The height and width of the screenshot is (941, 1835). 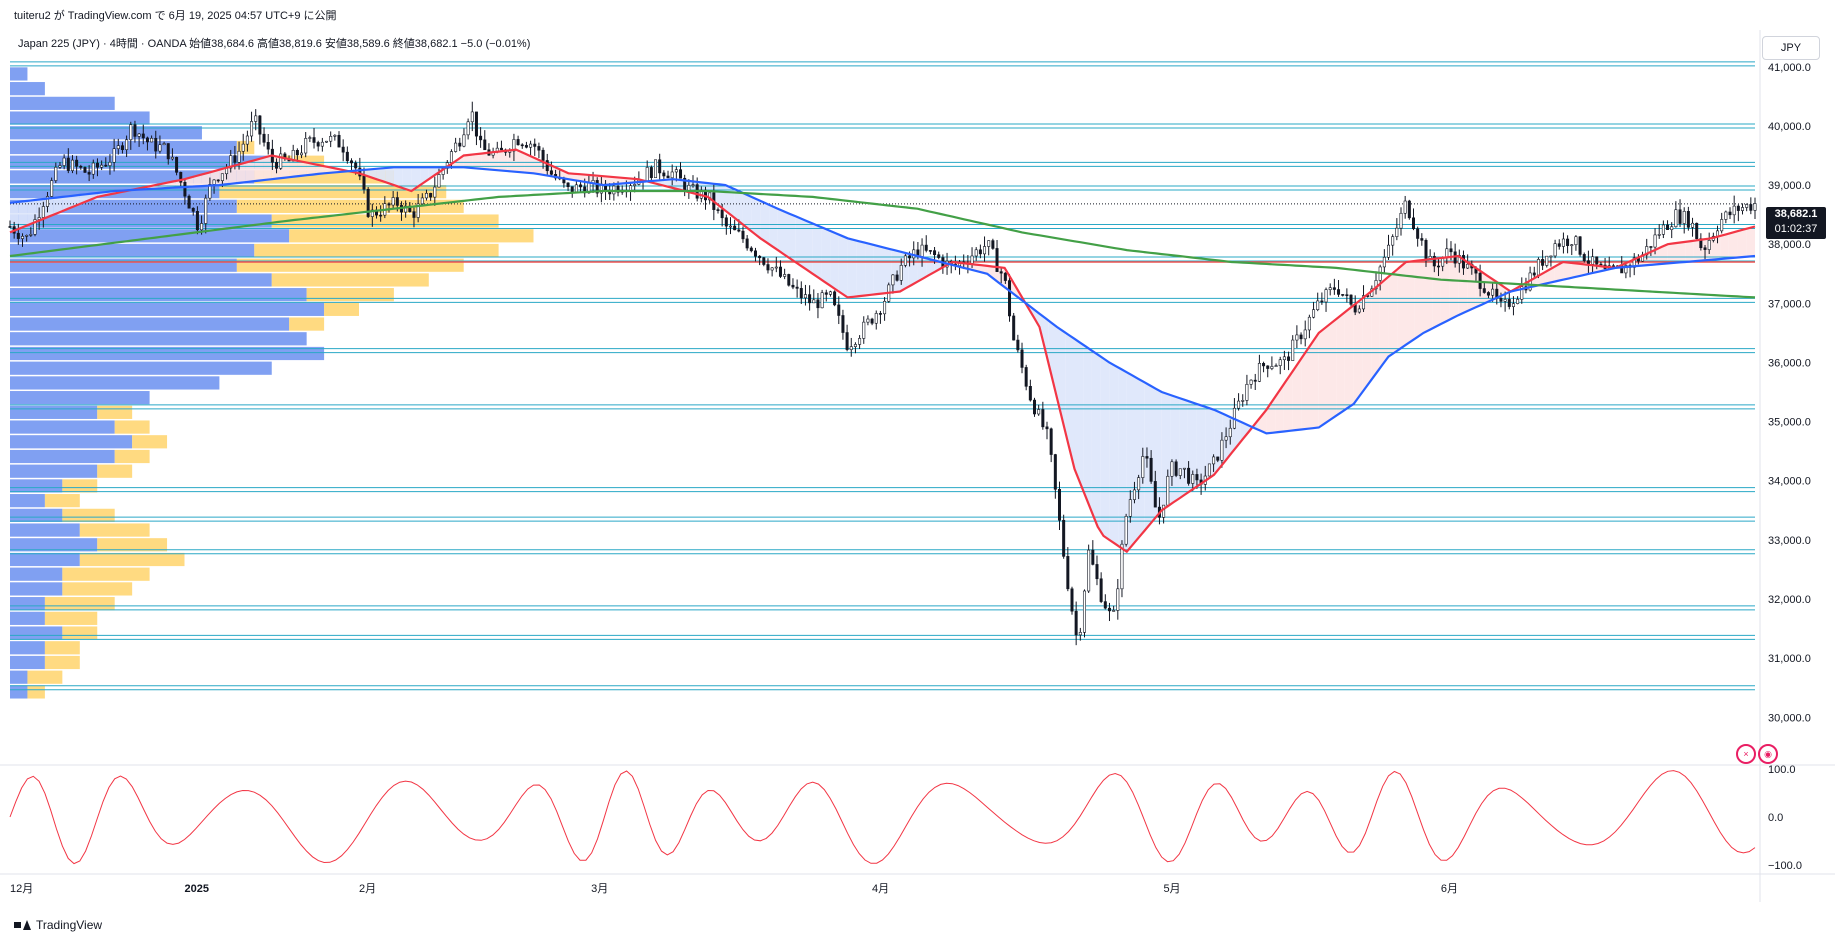 I want to click on target-icon: ◉, so click(x=1768, y=754).